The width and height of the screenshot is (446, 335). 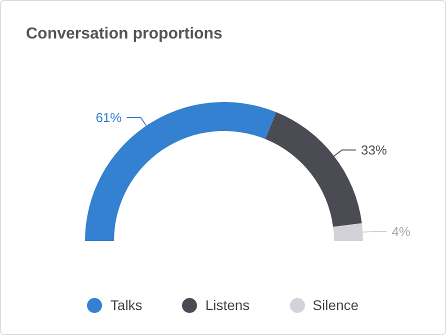 I want to click on legend-label: Listens, so click(x=227, y=305).